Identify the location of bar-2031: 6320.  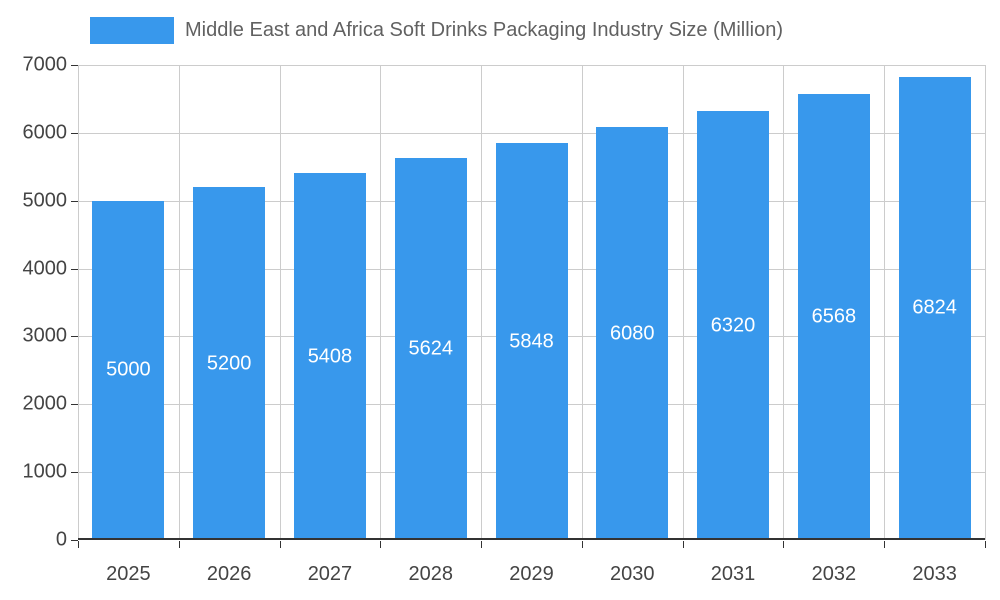
(733, 325).